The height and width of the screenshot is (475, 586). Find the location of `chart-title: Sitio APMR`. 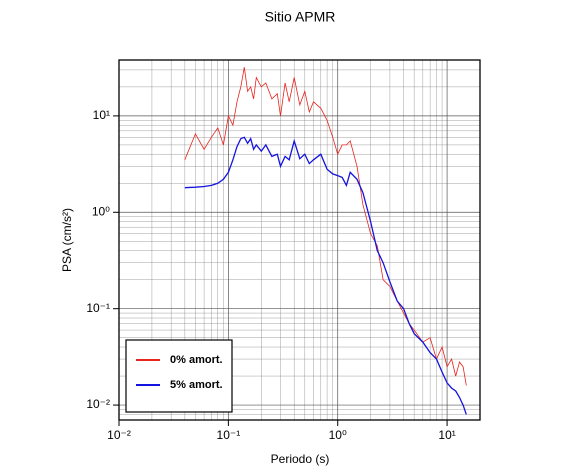

chart-title: Sitio APMR is located at coordinates (300, 17).